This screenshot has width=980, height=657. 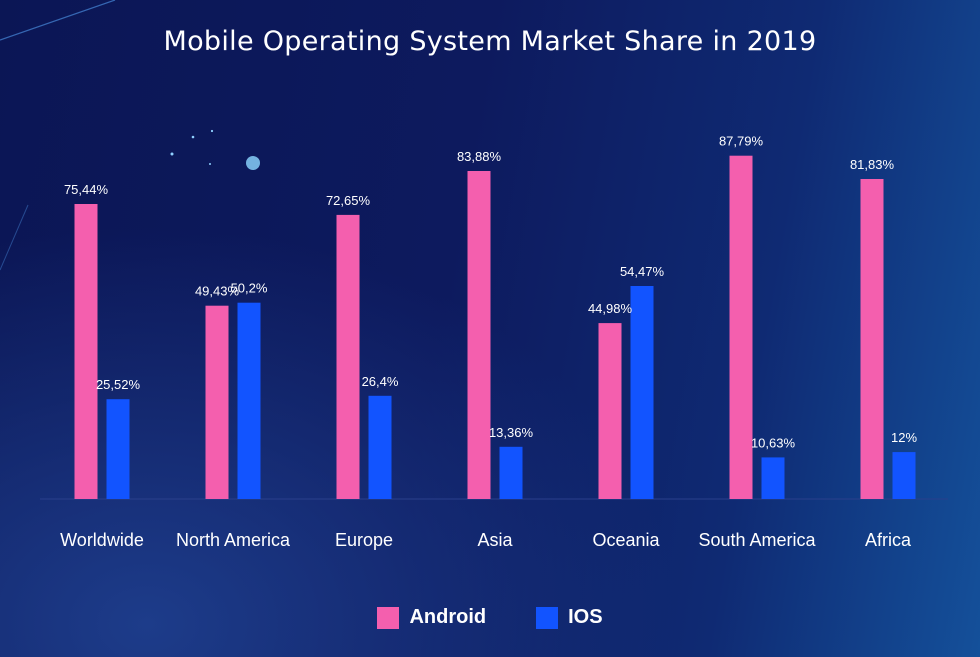 What do you see at coordinates (610, 308) in the screenshot?
I see `value-label-android-oceania: 44,98%` at bounding box center [610, 308].